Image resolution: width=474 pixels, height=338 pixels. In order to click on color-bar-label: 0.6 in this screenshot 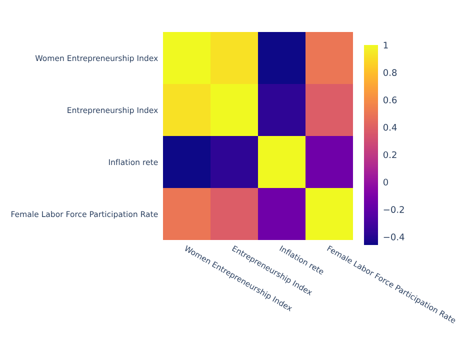, I will do `click(390, 100)`.